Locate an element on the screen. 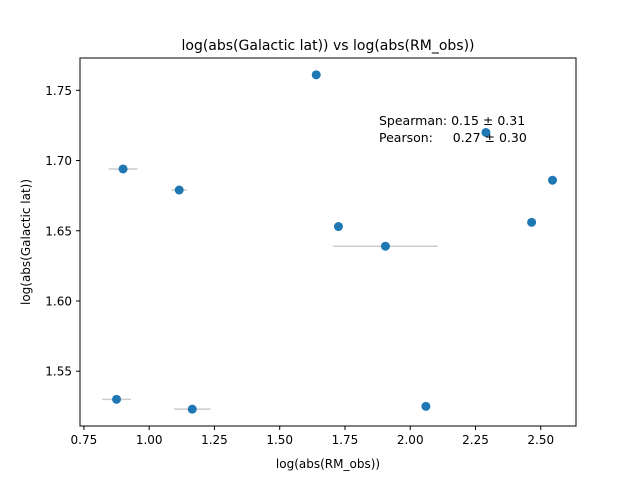  y-tick-label: 1.55 is located at coordinates (58, 372).